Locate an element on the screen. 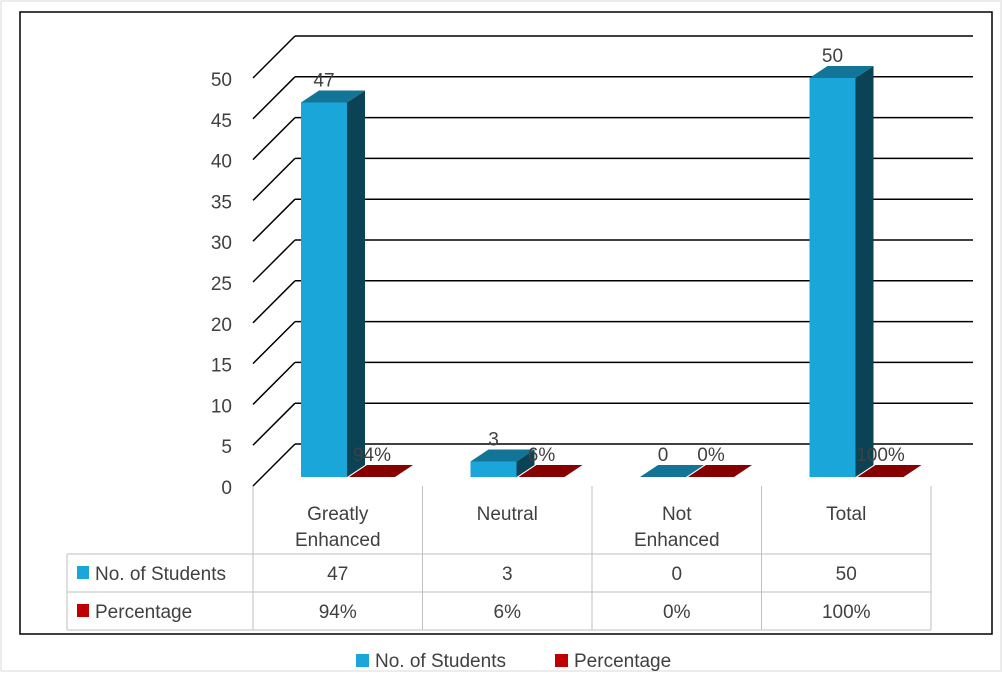 The image size is (1003, 673). y-tick-label: 5 is located at coordinates (226, 447).